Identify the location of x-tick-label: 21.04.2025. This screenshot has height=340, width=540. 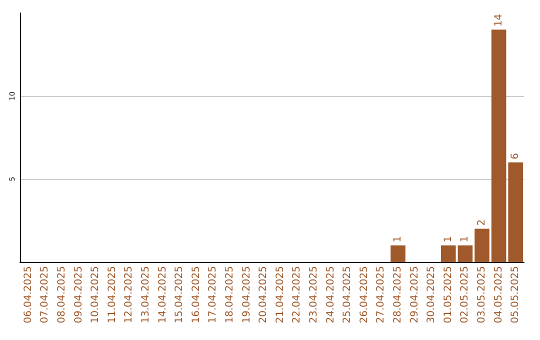
(280, 295).